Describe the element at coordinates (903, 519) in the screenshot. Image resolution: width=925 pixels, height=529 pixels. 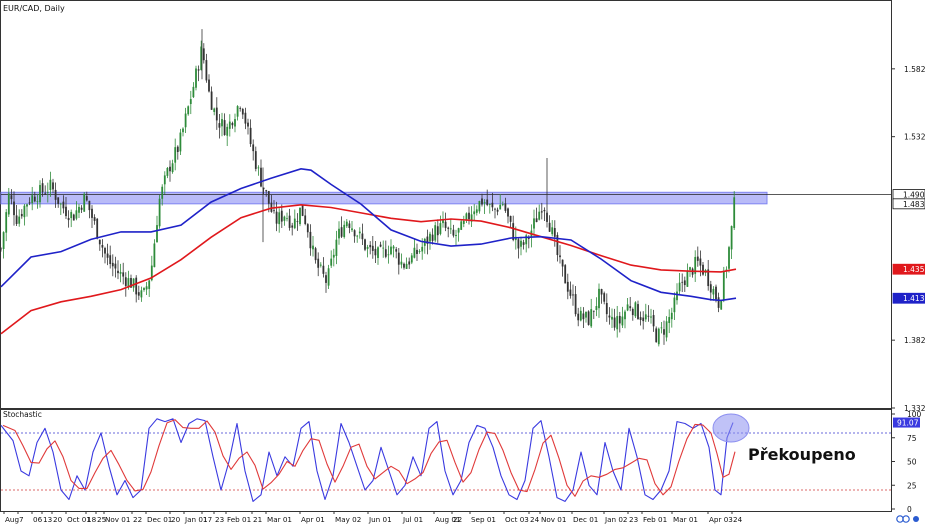
I see `link-icon` at that location.